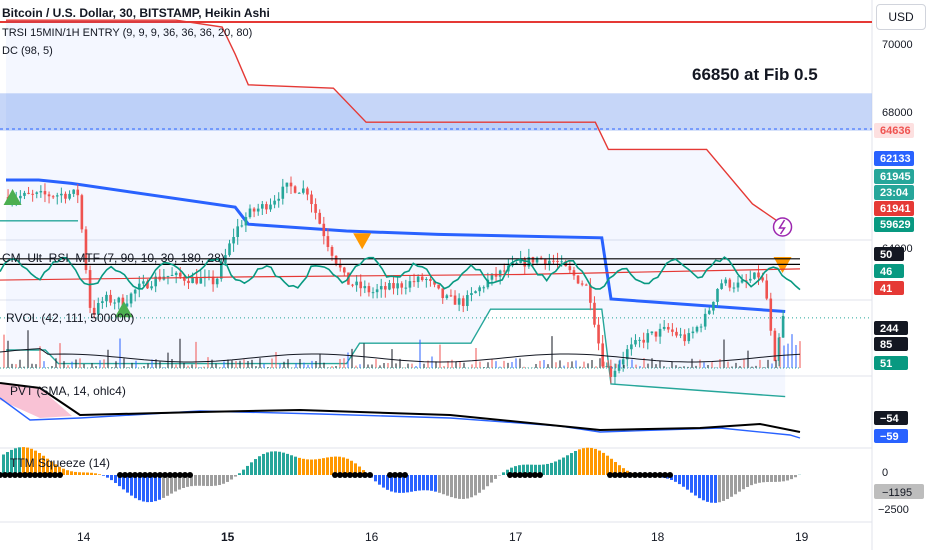 Image resolution: width=932 pixels, height=550 pixels. I want to click on lightning-icon, so click(782, 227).